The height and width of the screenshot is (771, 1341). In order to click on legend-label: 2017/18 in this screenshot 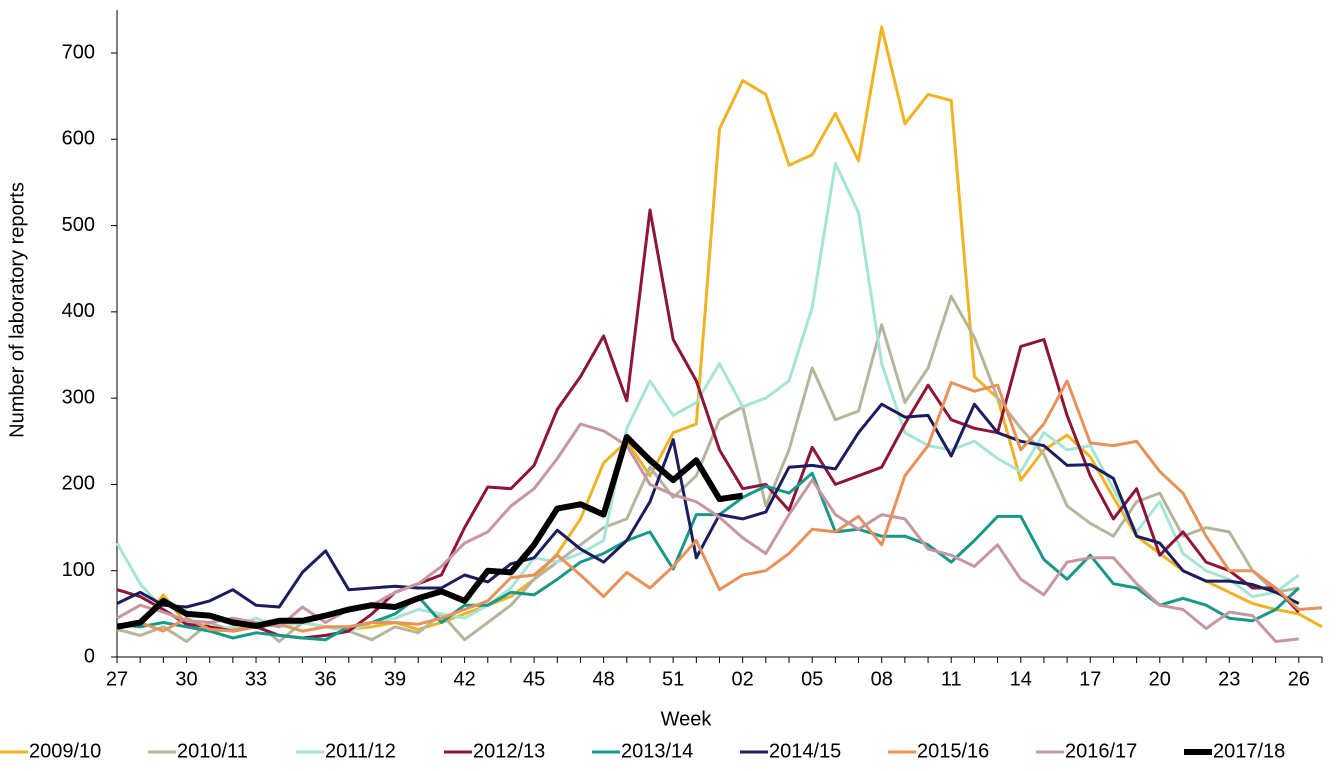, I will do `click(1249, 751)`.